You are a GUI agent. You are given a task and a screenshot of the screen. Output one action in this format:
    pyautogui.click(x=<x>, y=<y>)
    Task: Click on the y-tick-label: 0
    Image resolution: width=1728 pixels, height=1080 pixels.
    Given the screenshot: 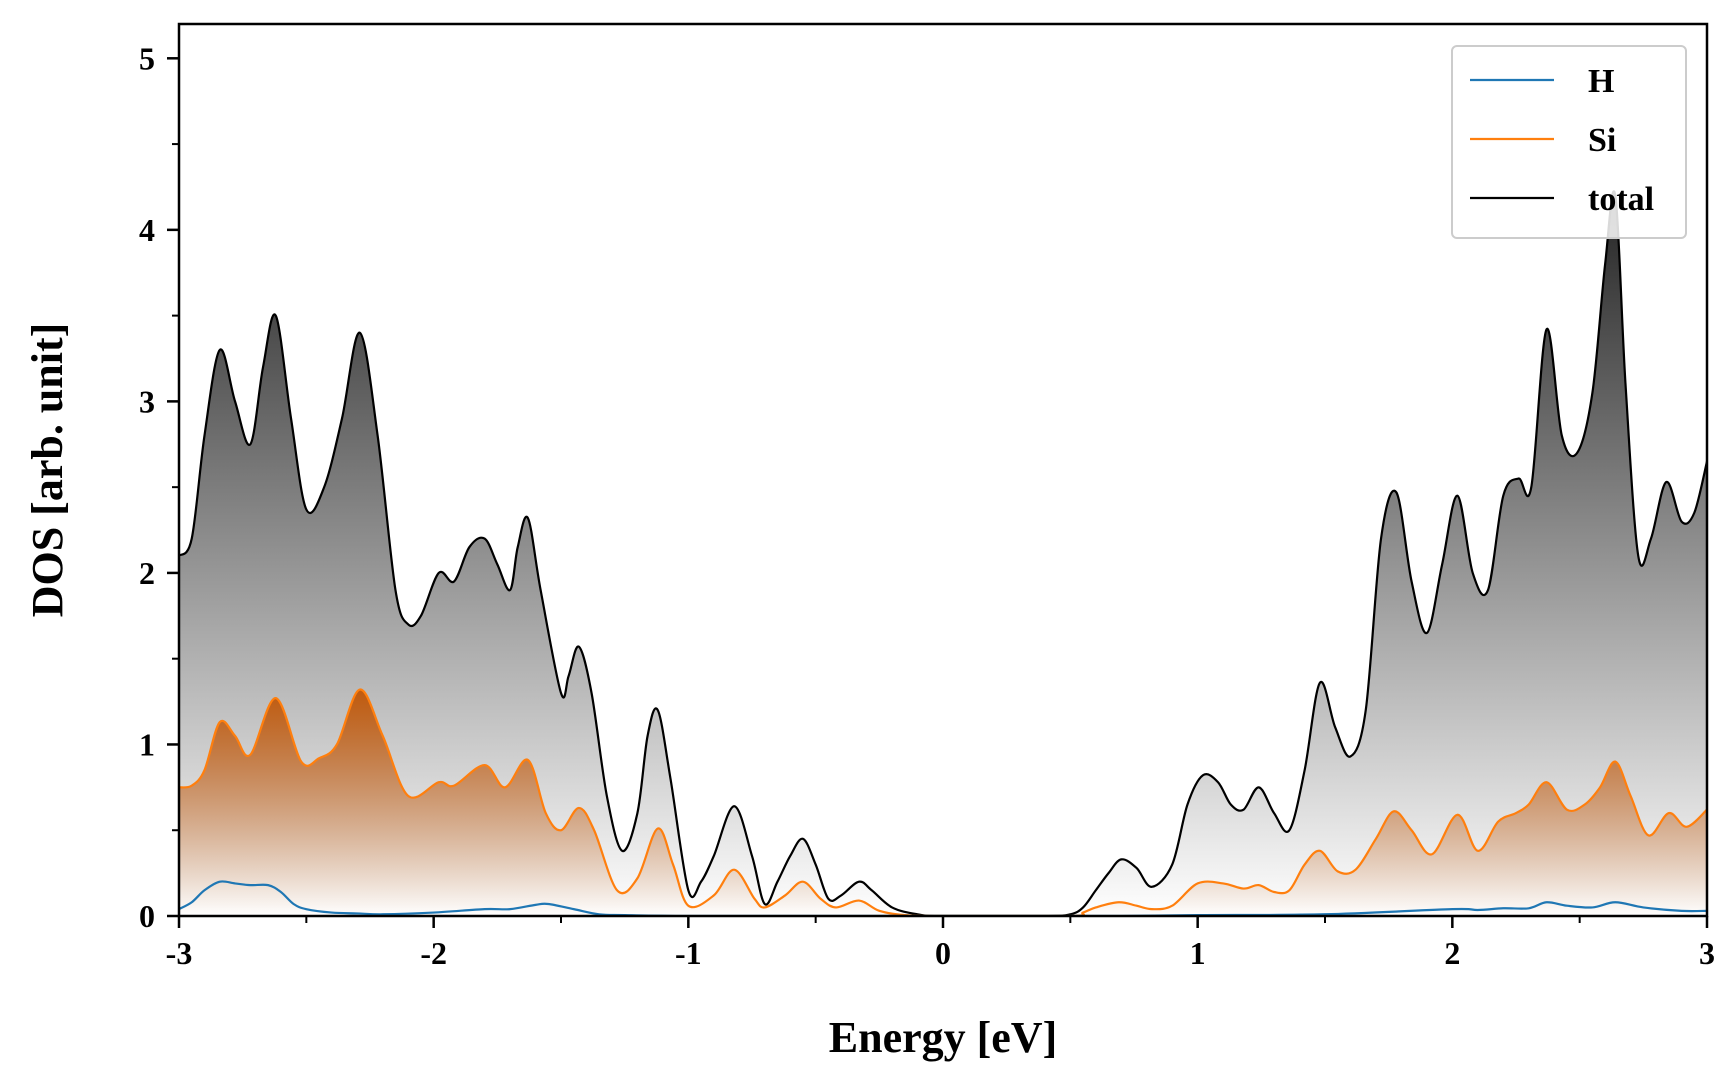 What is the action you would take?
    pyautogui.click(x=147, y=916)
    